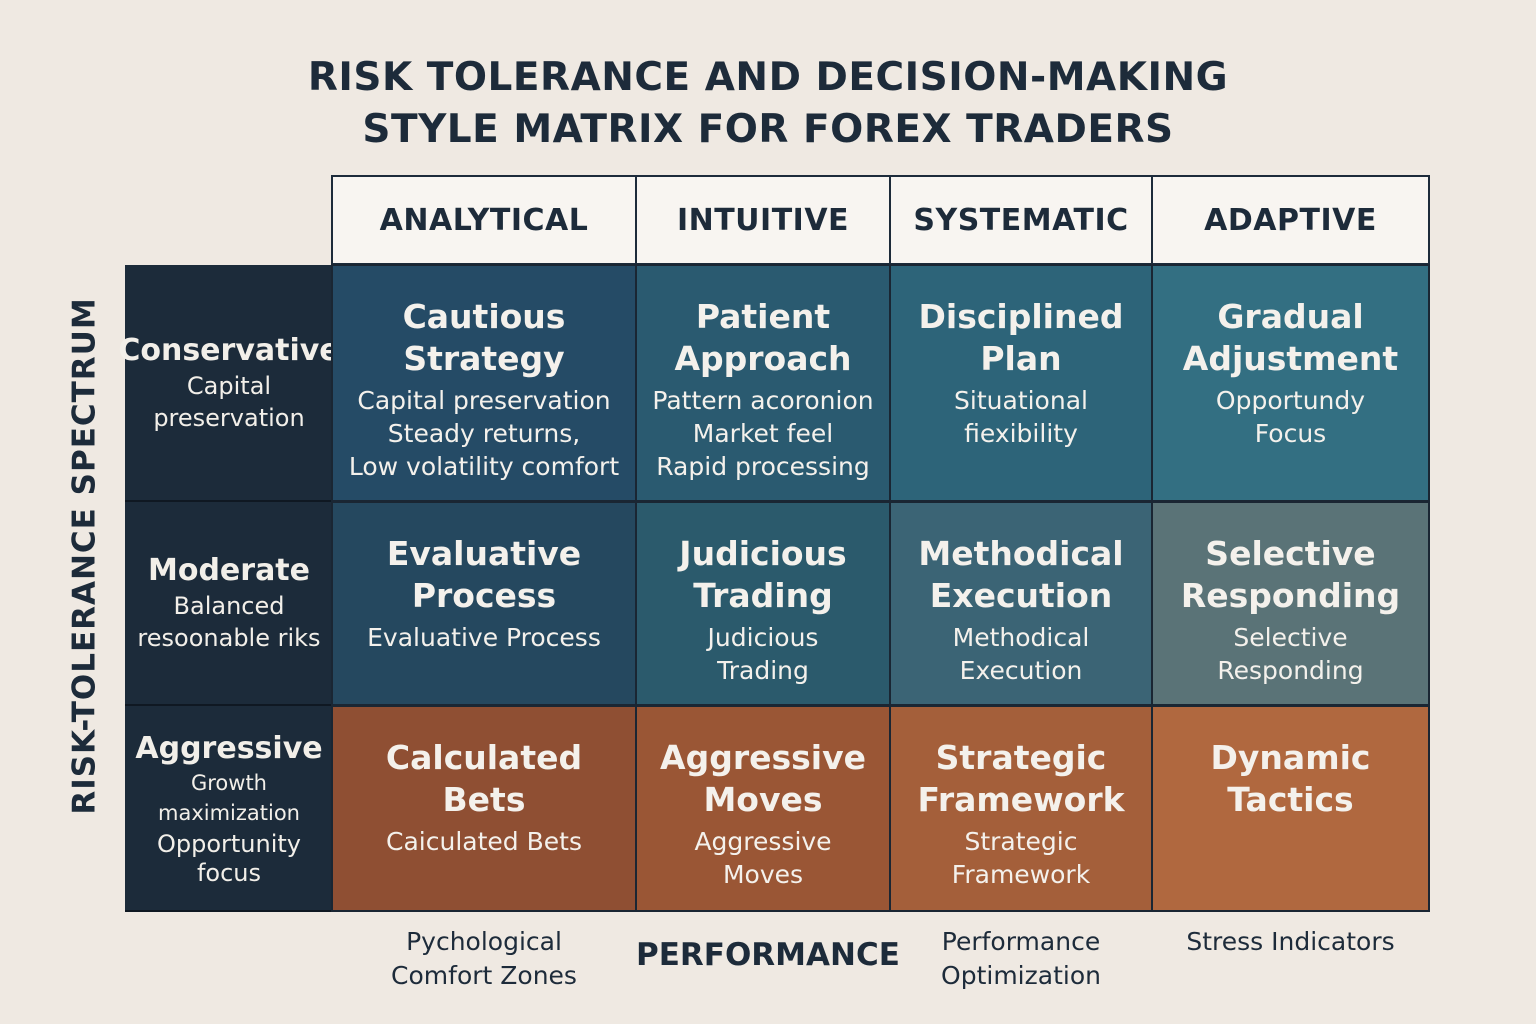 This screenshot has width=1536, height=1024. Describe the element at coordinates (484, 941) in the screenshot. I see `footer-line: Pychological` at that location.